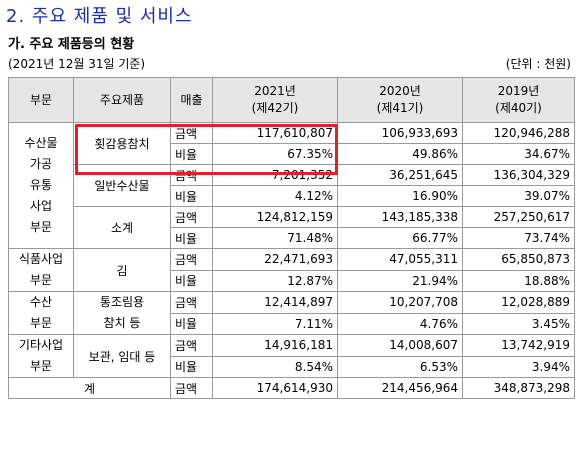  I want to click on value-cell: 22,471,693, so click(275, 259).